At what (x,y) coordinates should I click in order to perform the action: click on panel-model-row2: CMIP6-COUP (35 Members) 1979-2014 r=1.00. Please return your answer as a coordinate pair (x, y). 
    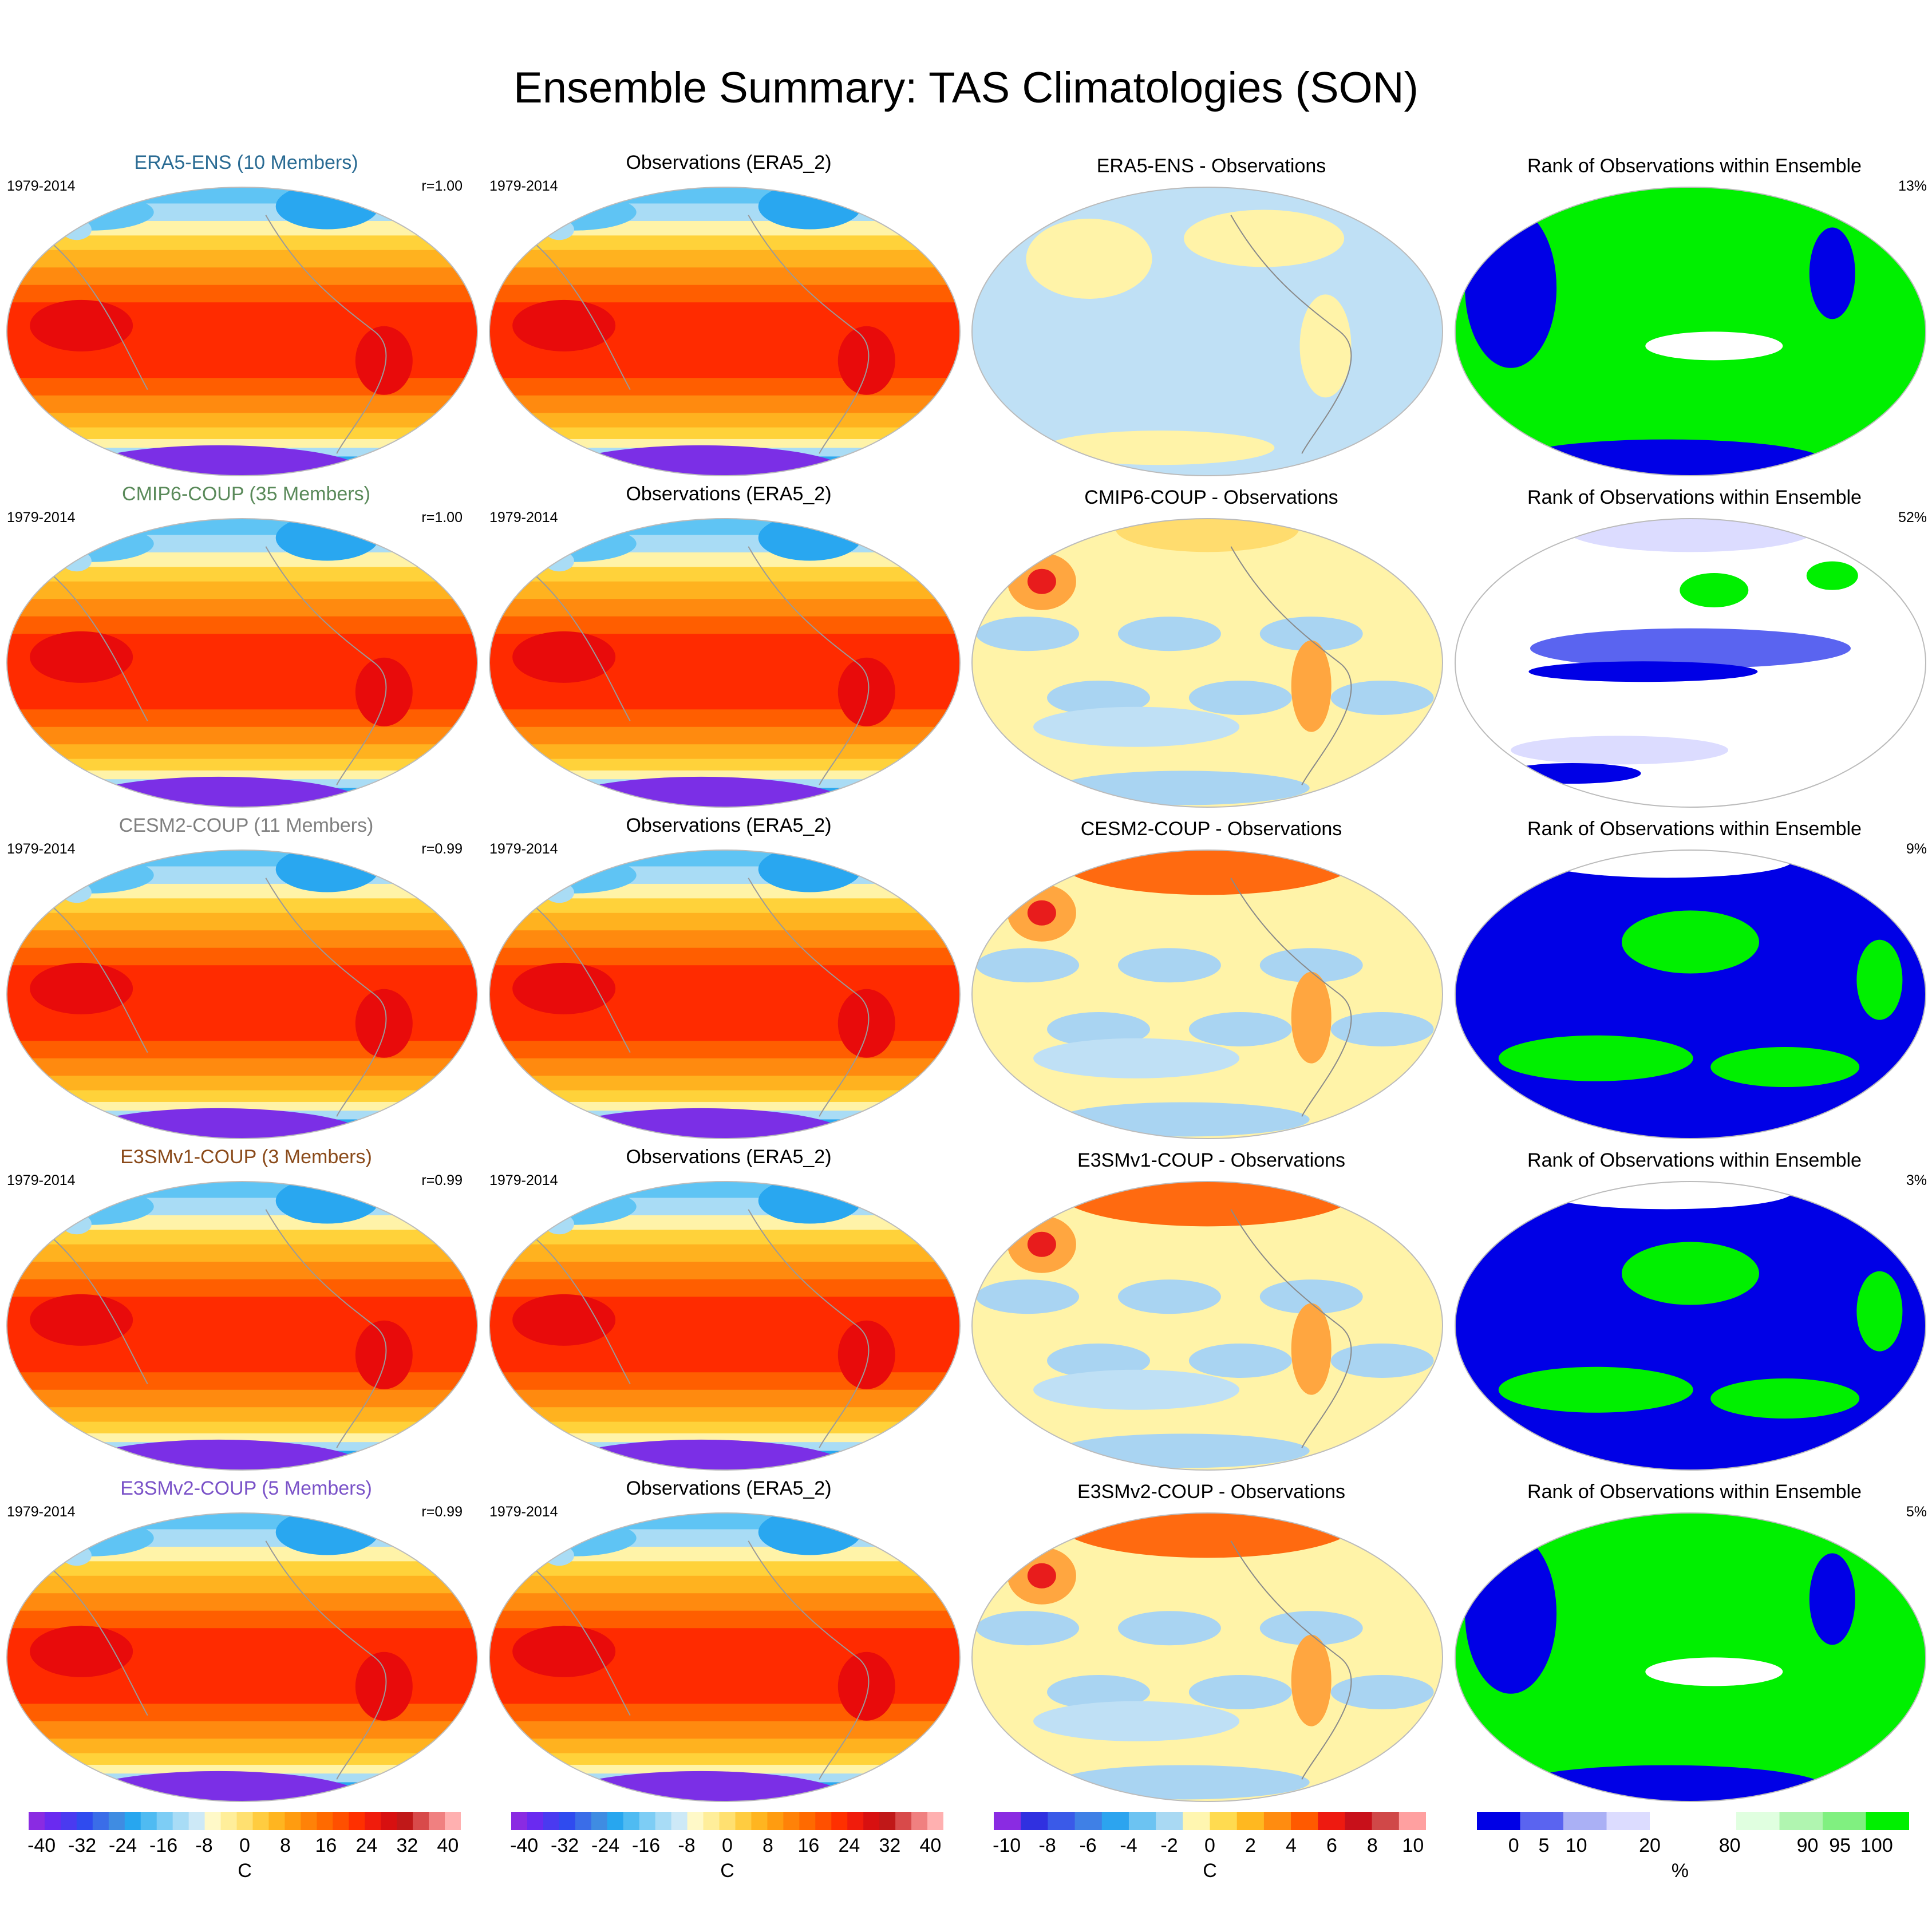
    Looking at the image, I should click on (246, 642).